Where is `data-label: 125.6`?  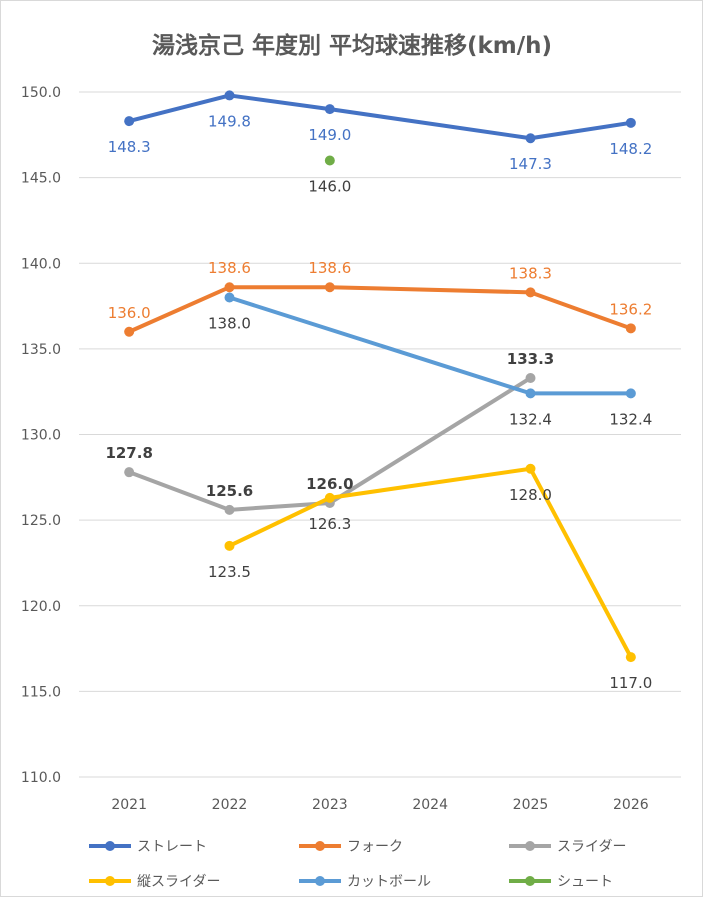
data-label: 125.6 is located at coordinates (229, 491).